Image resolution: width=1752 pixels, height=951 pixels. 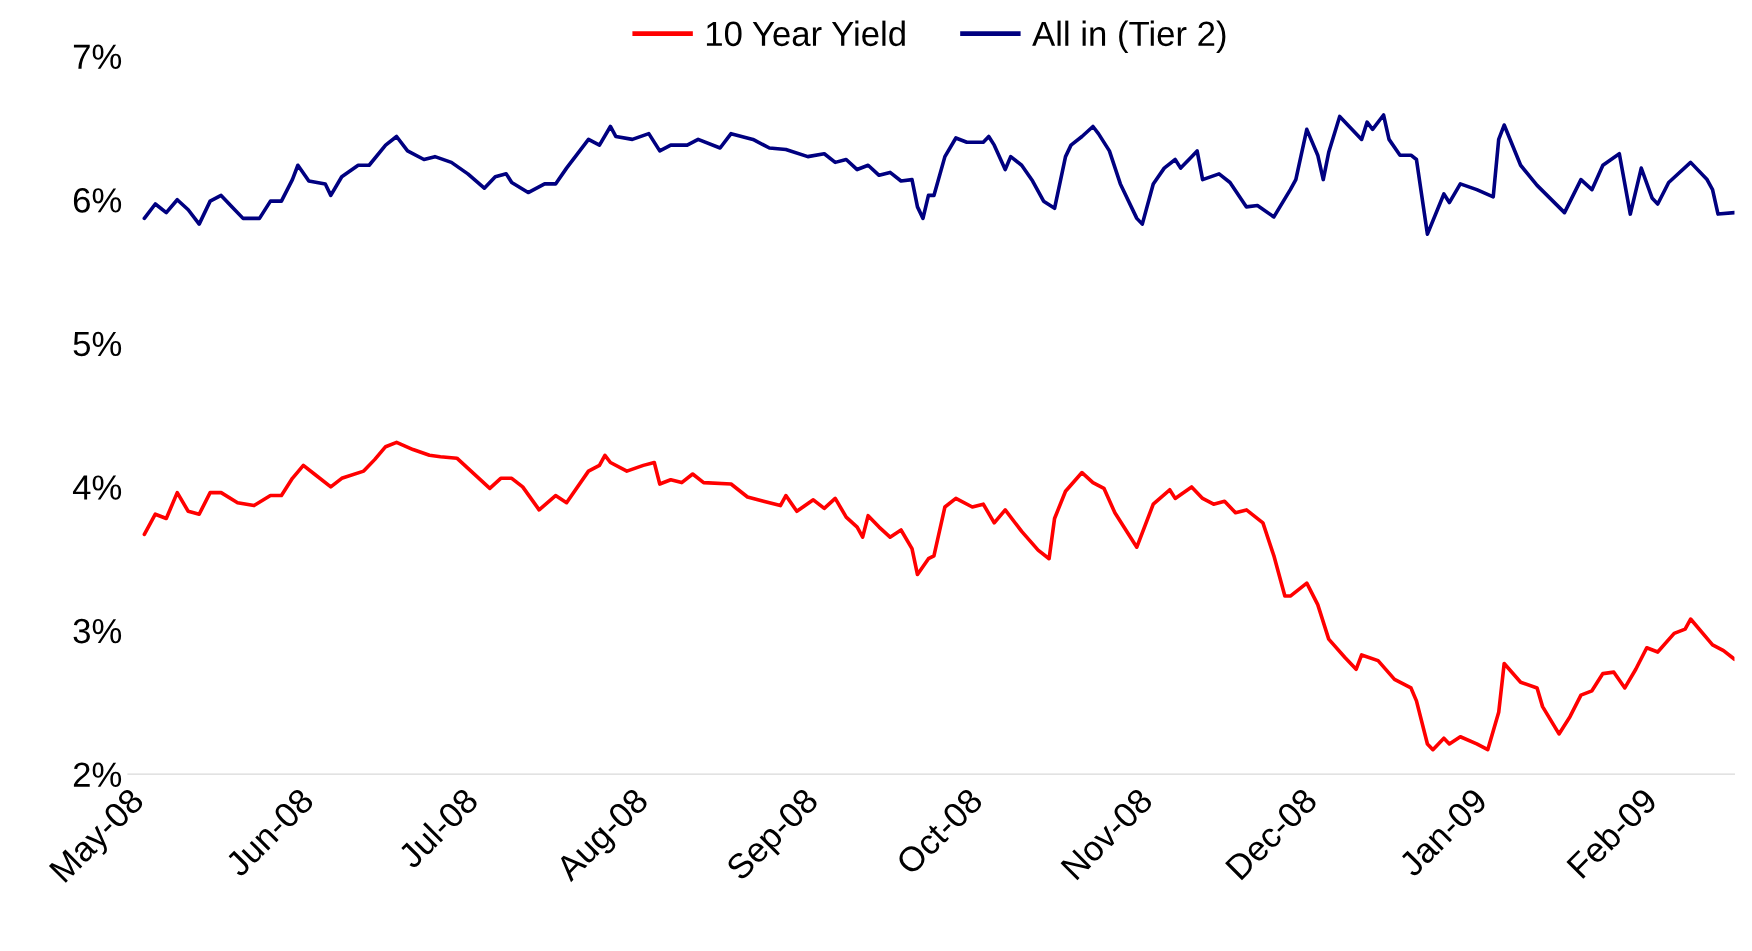 What do you see at coordinates (97, 56) in the screenshot?
I see `y-tick-label: 7%` at bounding box center [97, 56].